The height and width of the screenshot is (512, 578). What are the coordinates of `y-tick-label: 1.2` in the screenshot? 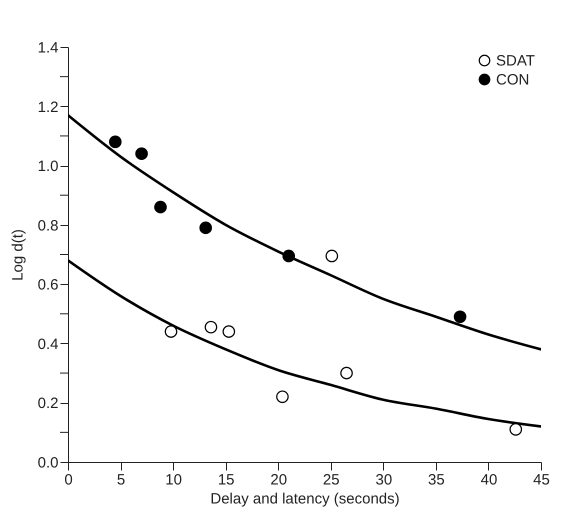 It's located at (48, 107).